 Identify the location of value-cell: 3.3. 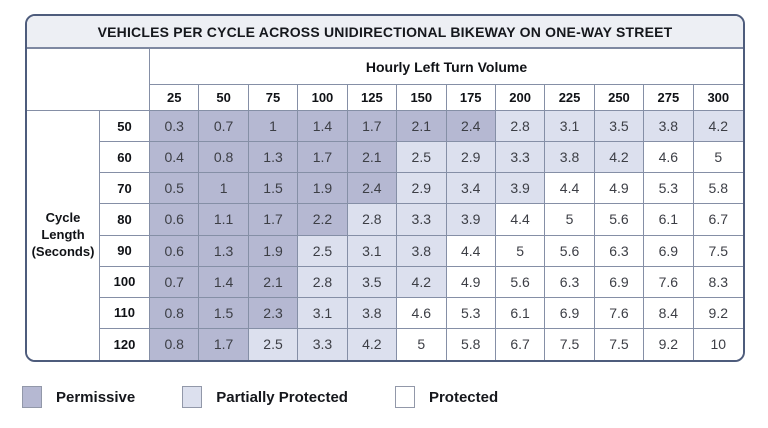
(422, 220).